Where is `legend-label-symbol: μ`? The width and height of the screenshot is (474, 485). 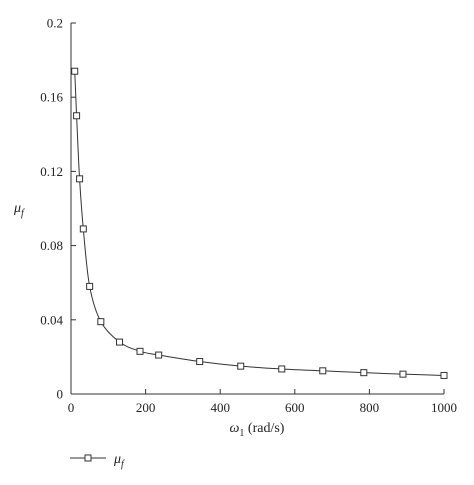
legend-label-symbol: μ is located at coordinates (117, 459).